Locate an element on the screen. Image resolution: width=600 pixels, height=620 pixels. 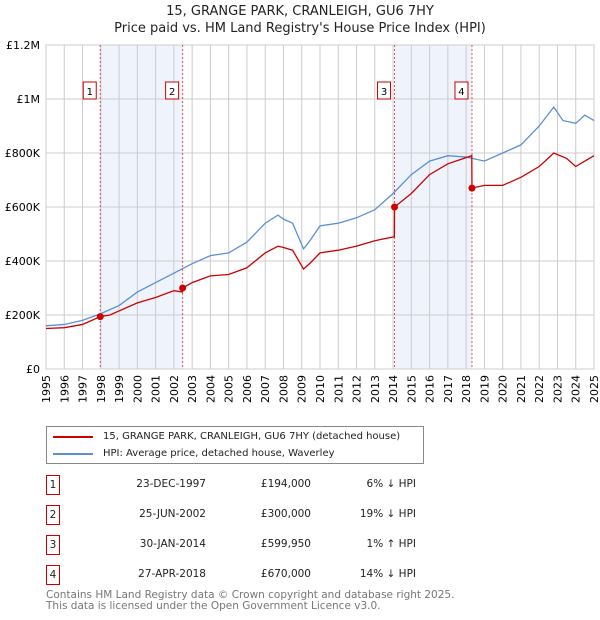
y-tick-label: £0 is located at coordinates (33, 369).